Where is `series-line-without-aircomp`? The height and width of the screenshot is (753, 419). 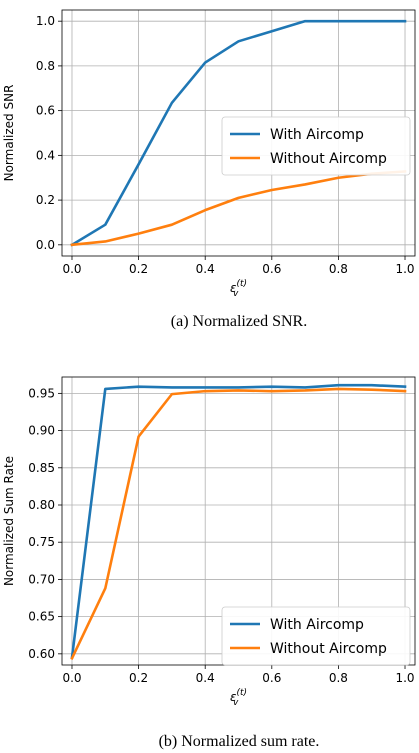
series-line-without-aircomp is located at coordinates (238, 208).